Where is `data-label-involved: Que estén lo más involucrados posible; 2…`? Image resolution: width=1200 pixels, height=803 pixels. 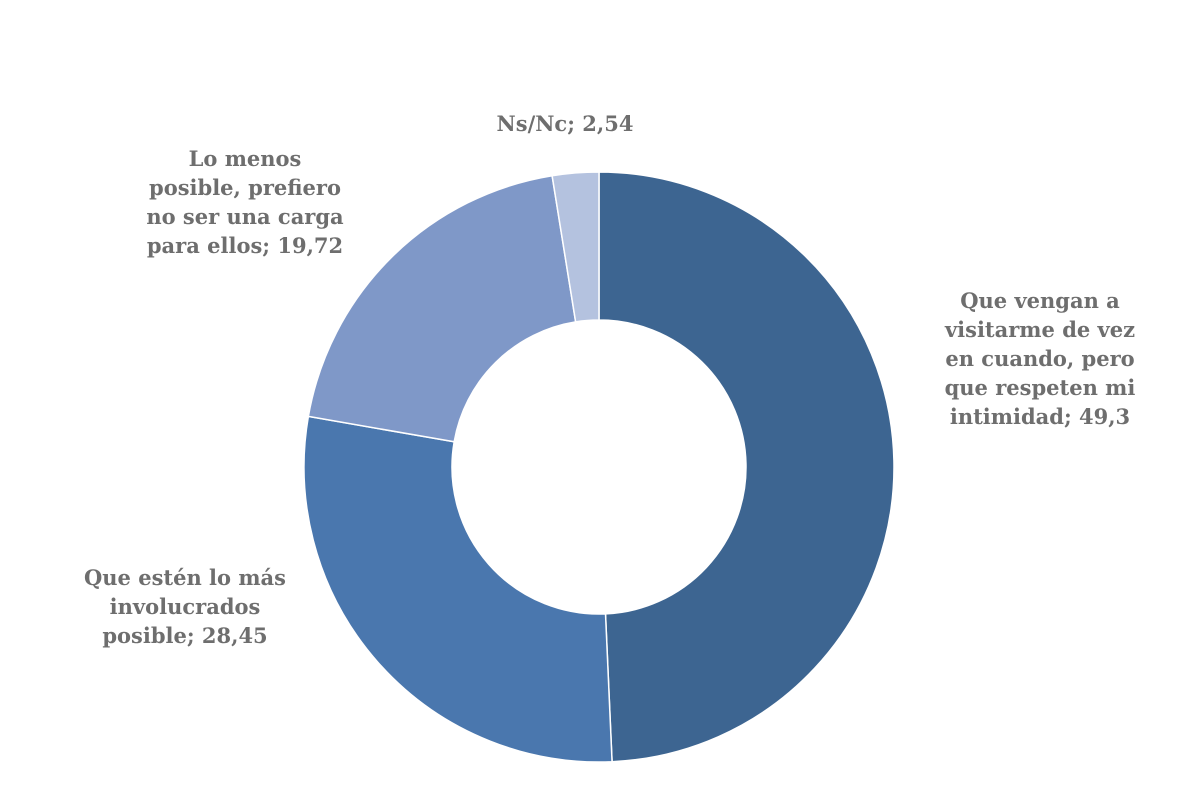
data-label-involved: Que estén lo más involucrados posible; 2… is located at coordinates (184, 606).